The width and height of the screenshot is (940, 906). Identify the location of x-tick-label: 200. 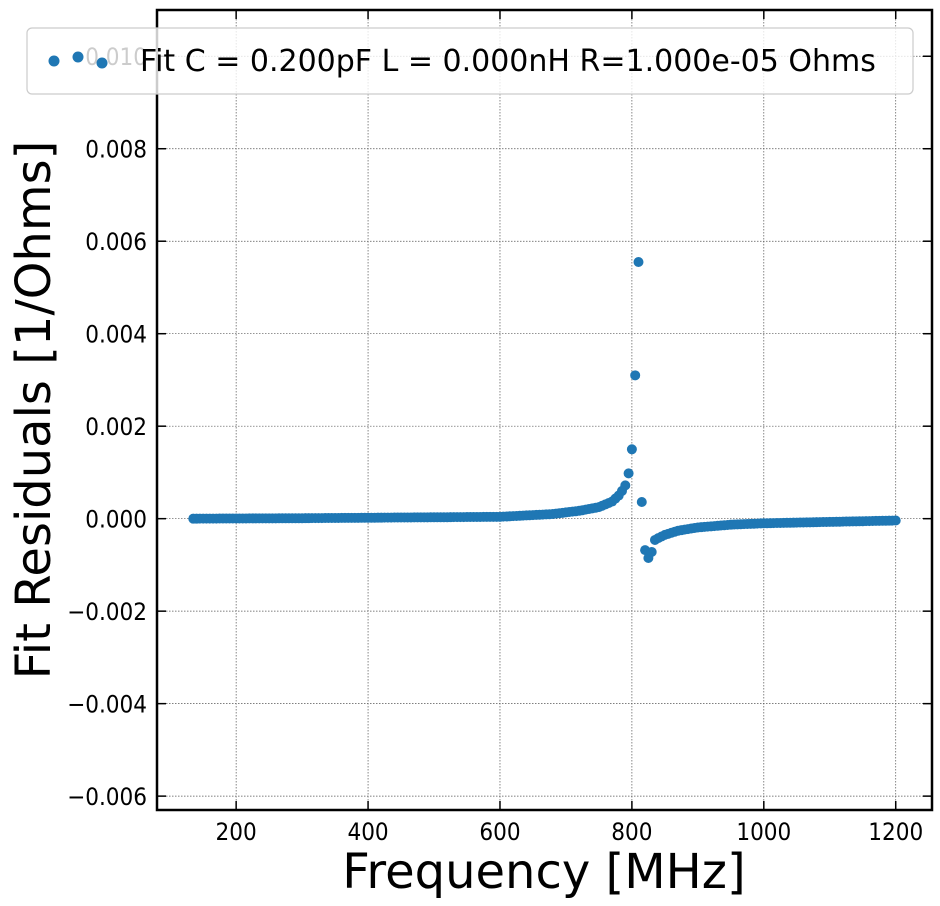
(236, 832).